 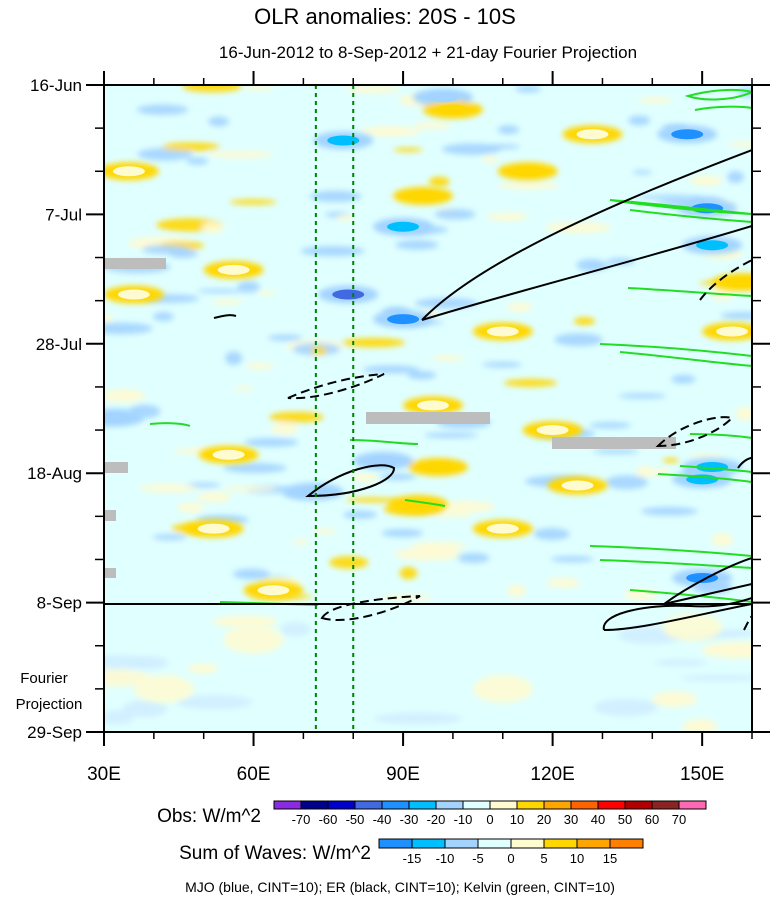 What do you see at coordinates (59, 344) in the screenshot?
I see `y-tick-label: 28-Jul` at bounding box center [59, 344].